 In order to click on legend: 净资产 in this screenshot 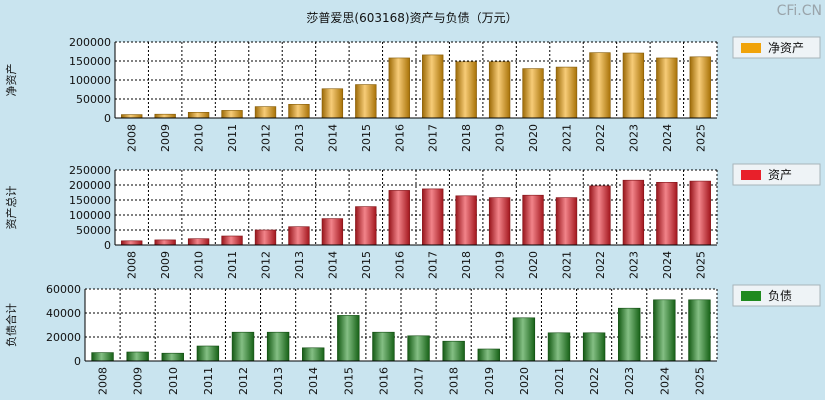, I will do `click(776, 47)`.